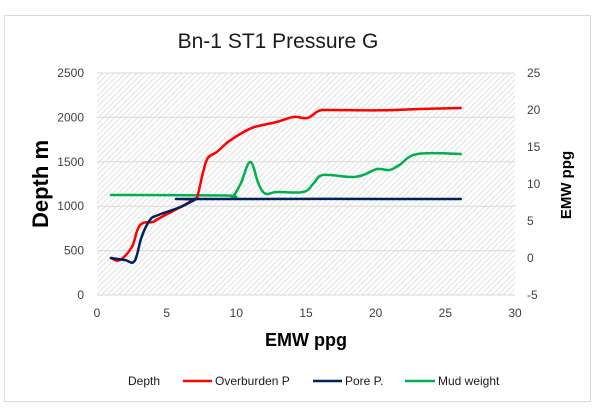 The image size is (600, 419). I want to click on y-tick-label: 0, so click(80, 295).